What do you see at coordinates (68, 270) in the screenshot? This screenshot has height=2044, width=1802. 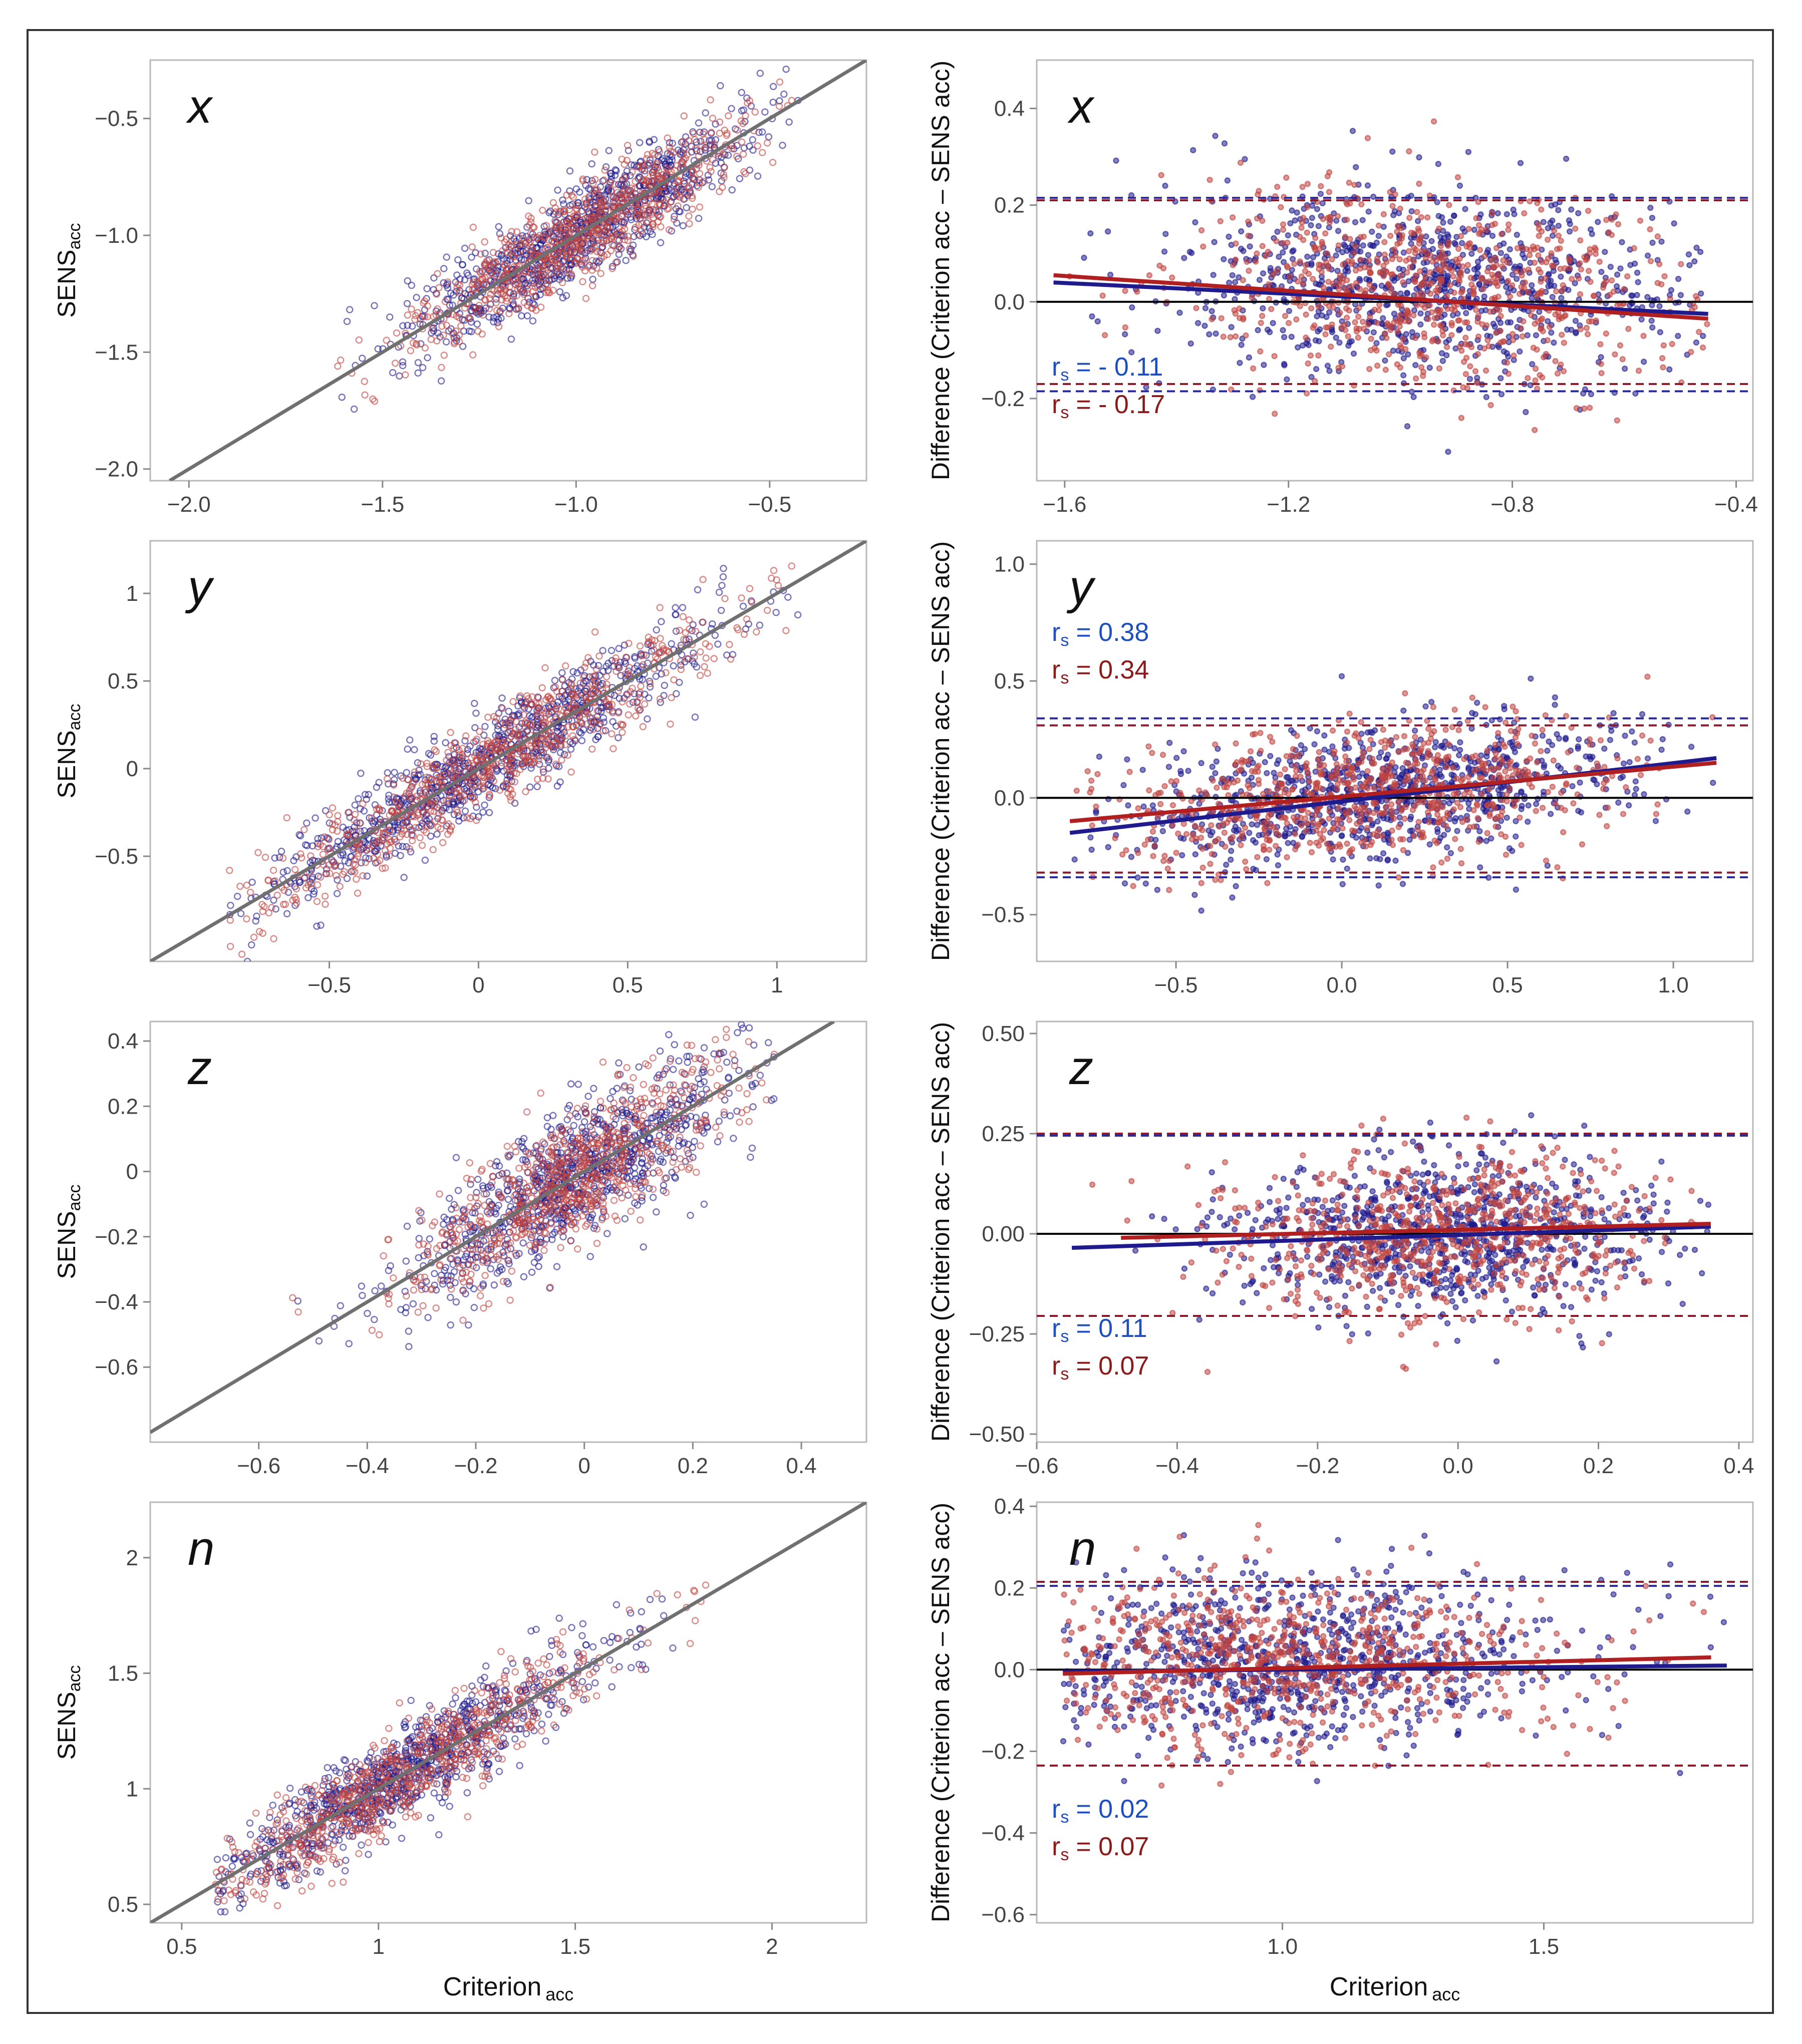 I see `y-axis-label: SENSacc` at bounding box center [68, 270].